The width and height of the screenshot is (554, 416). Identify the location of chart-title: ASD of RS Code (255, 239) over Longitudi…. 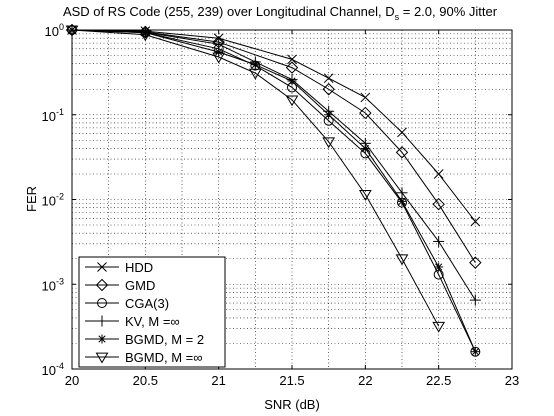
(280, 13).